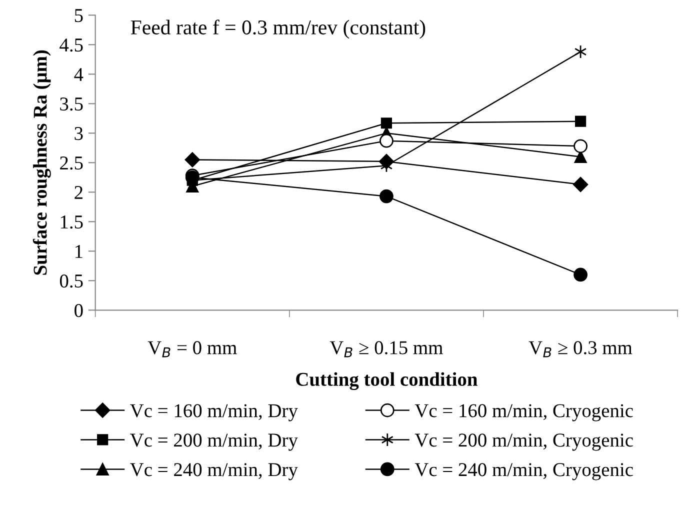  What do you see at coordinates (71, 45) in the screenshot?
I see `y-tick-label: 4.5` at bounding box center [71, 45].